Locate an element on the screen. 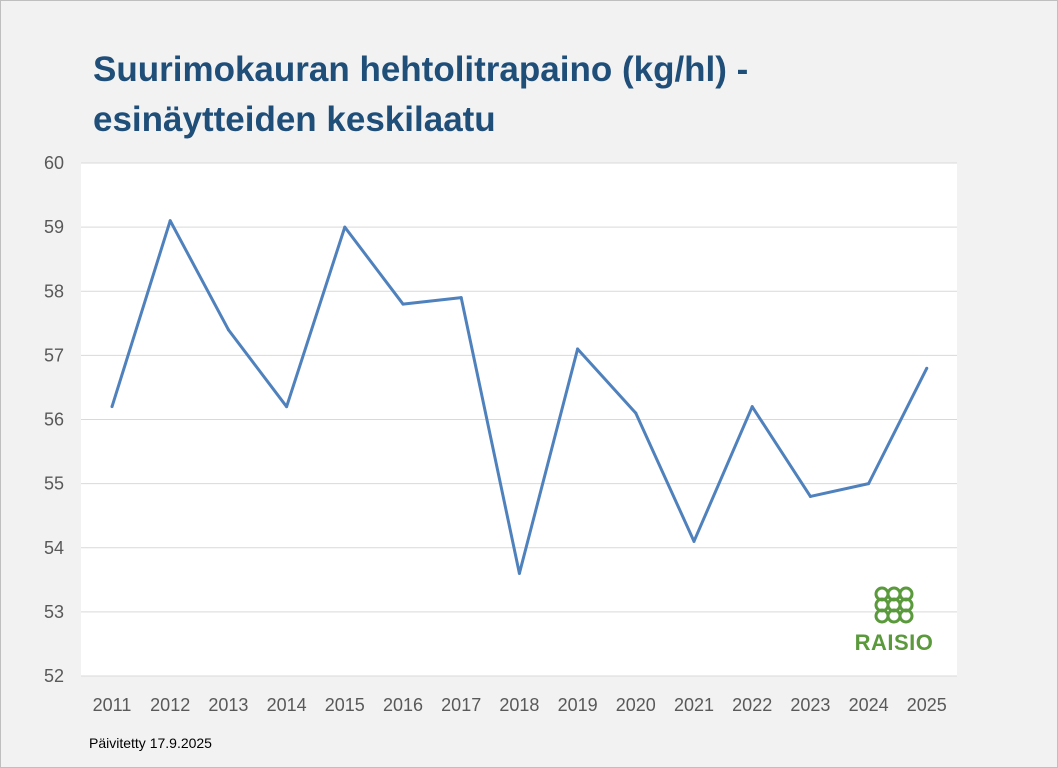 The height and width of the screenshot is (768, 1058). x-tick-label: 2012 is located at coordinates (170, 705).